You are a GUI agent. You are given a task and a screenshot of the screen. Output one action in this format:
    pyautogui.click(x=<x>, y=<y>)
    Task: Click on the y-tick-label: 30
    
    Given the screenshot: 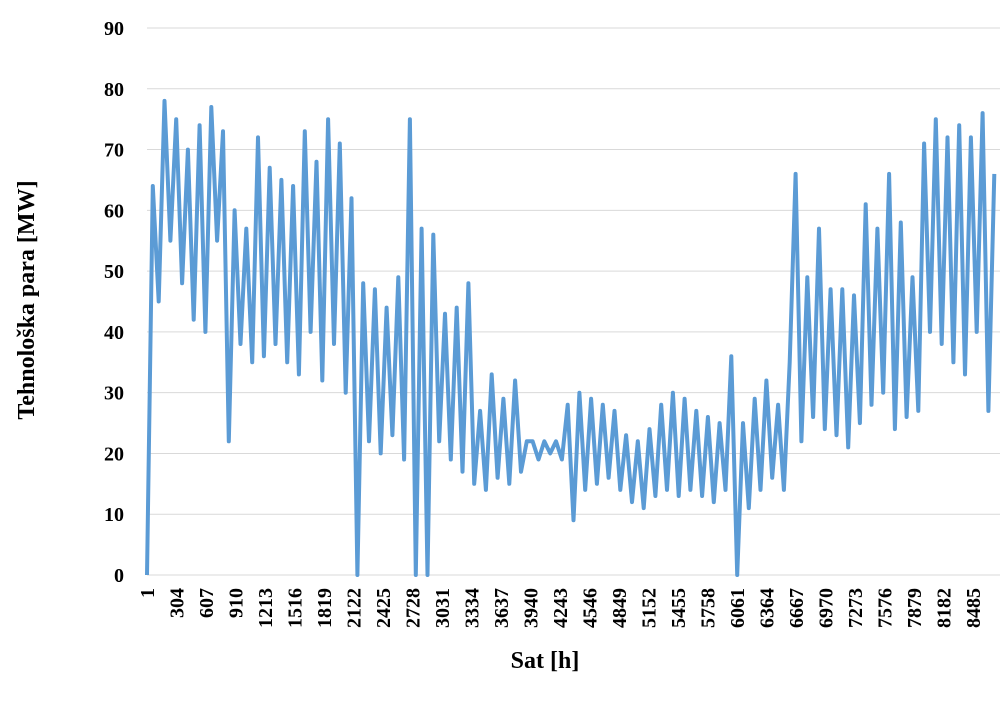 What is the action you would take?
    pyautogui.click(x=114, y=394)
    